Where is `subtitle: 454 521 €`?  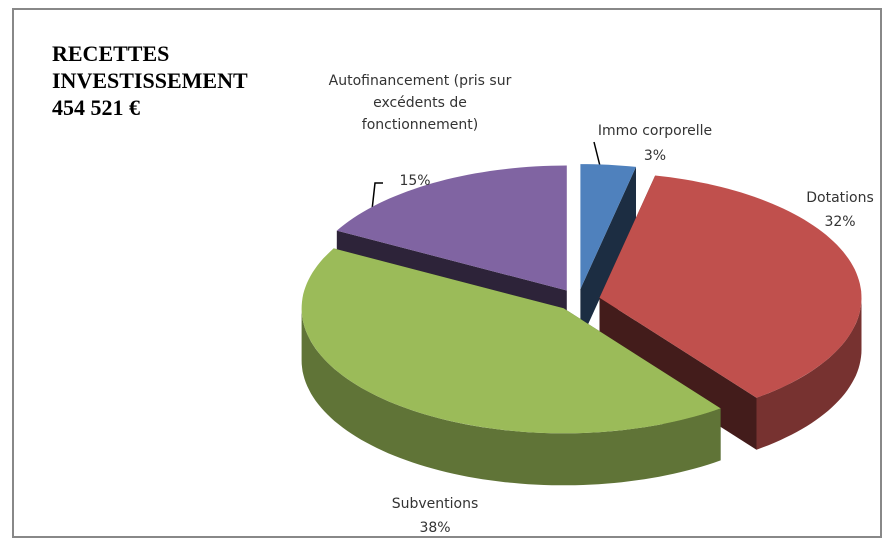
subtitle: 454 521 € is located at coordinates (96, 107).